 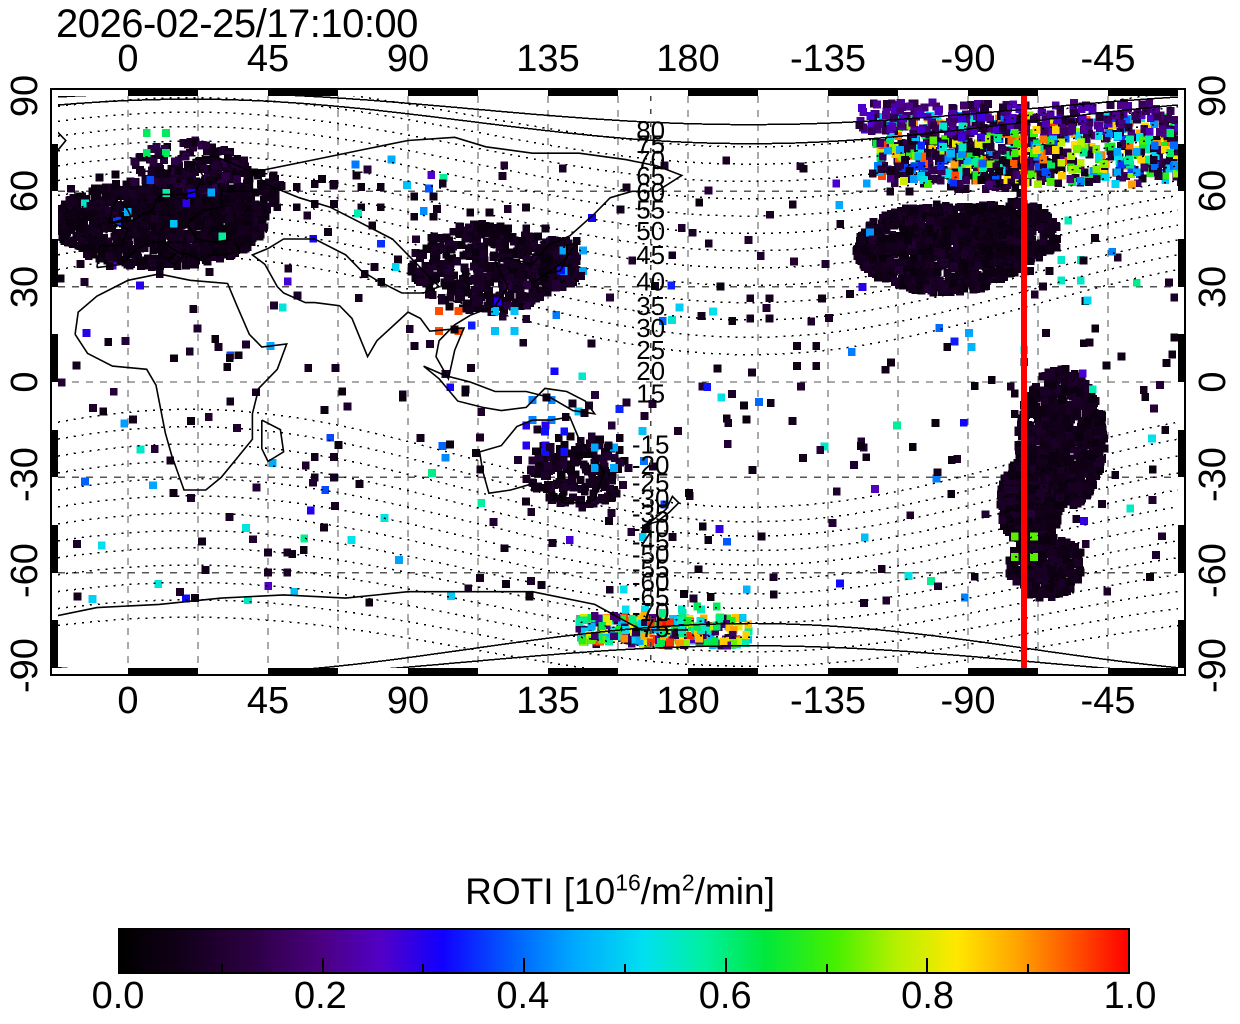 I want to click on y-axis-left-labels: 90 60 30 0 -30 -60 -90, so click(x=25, y=512).